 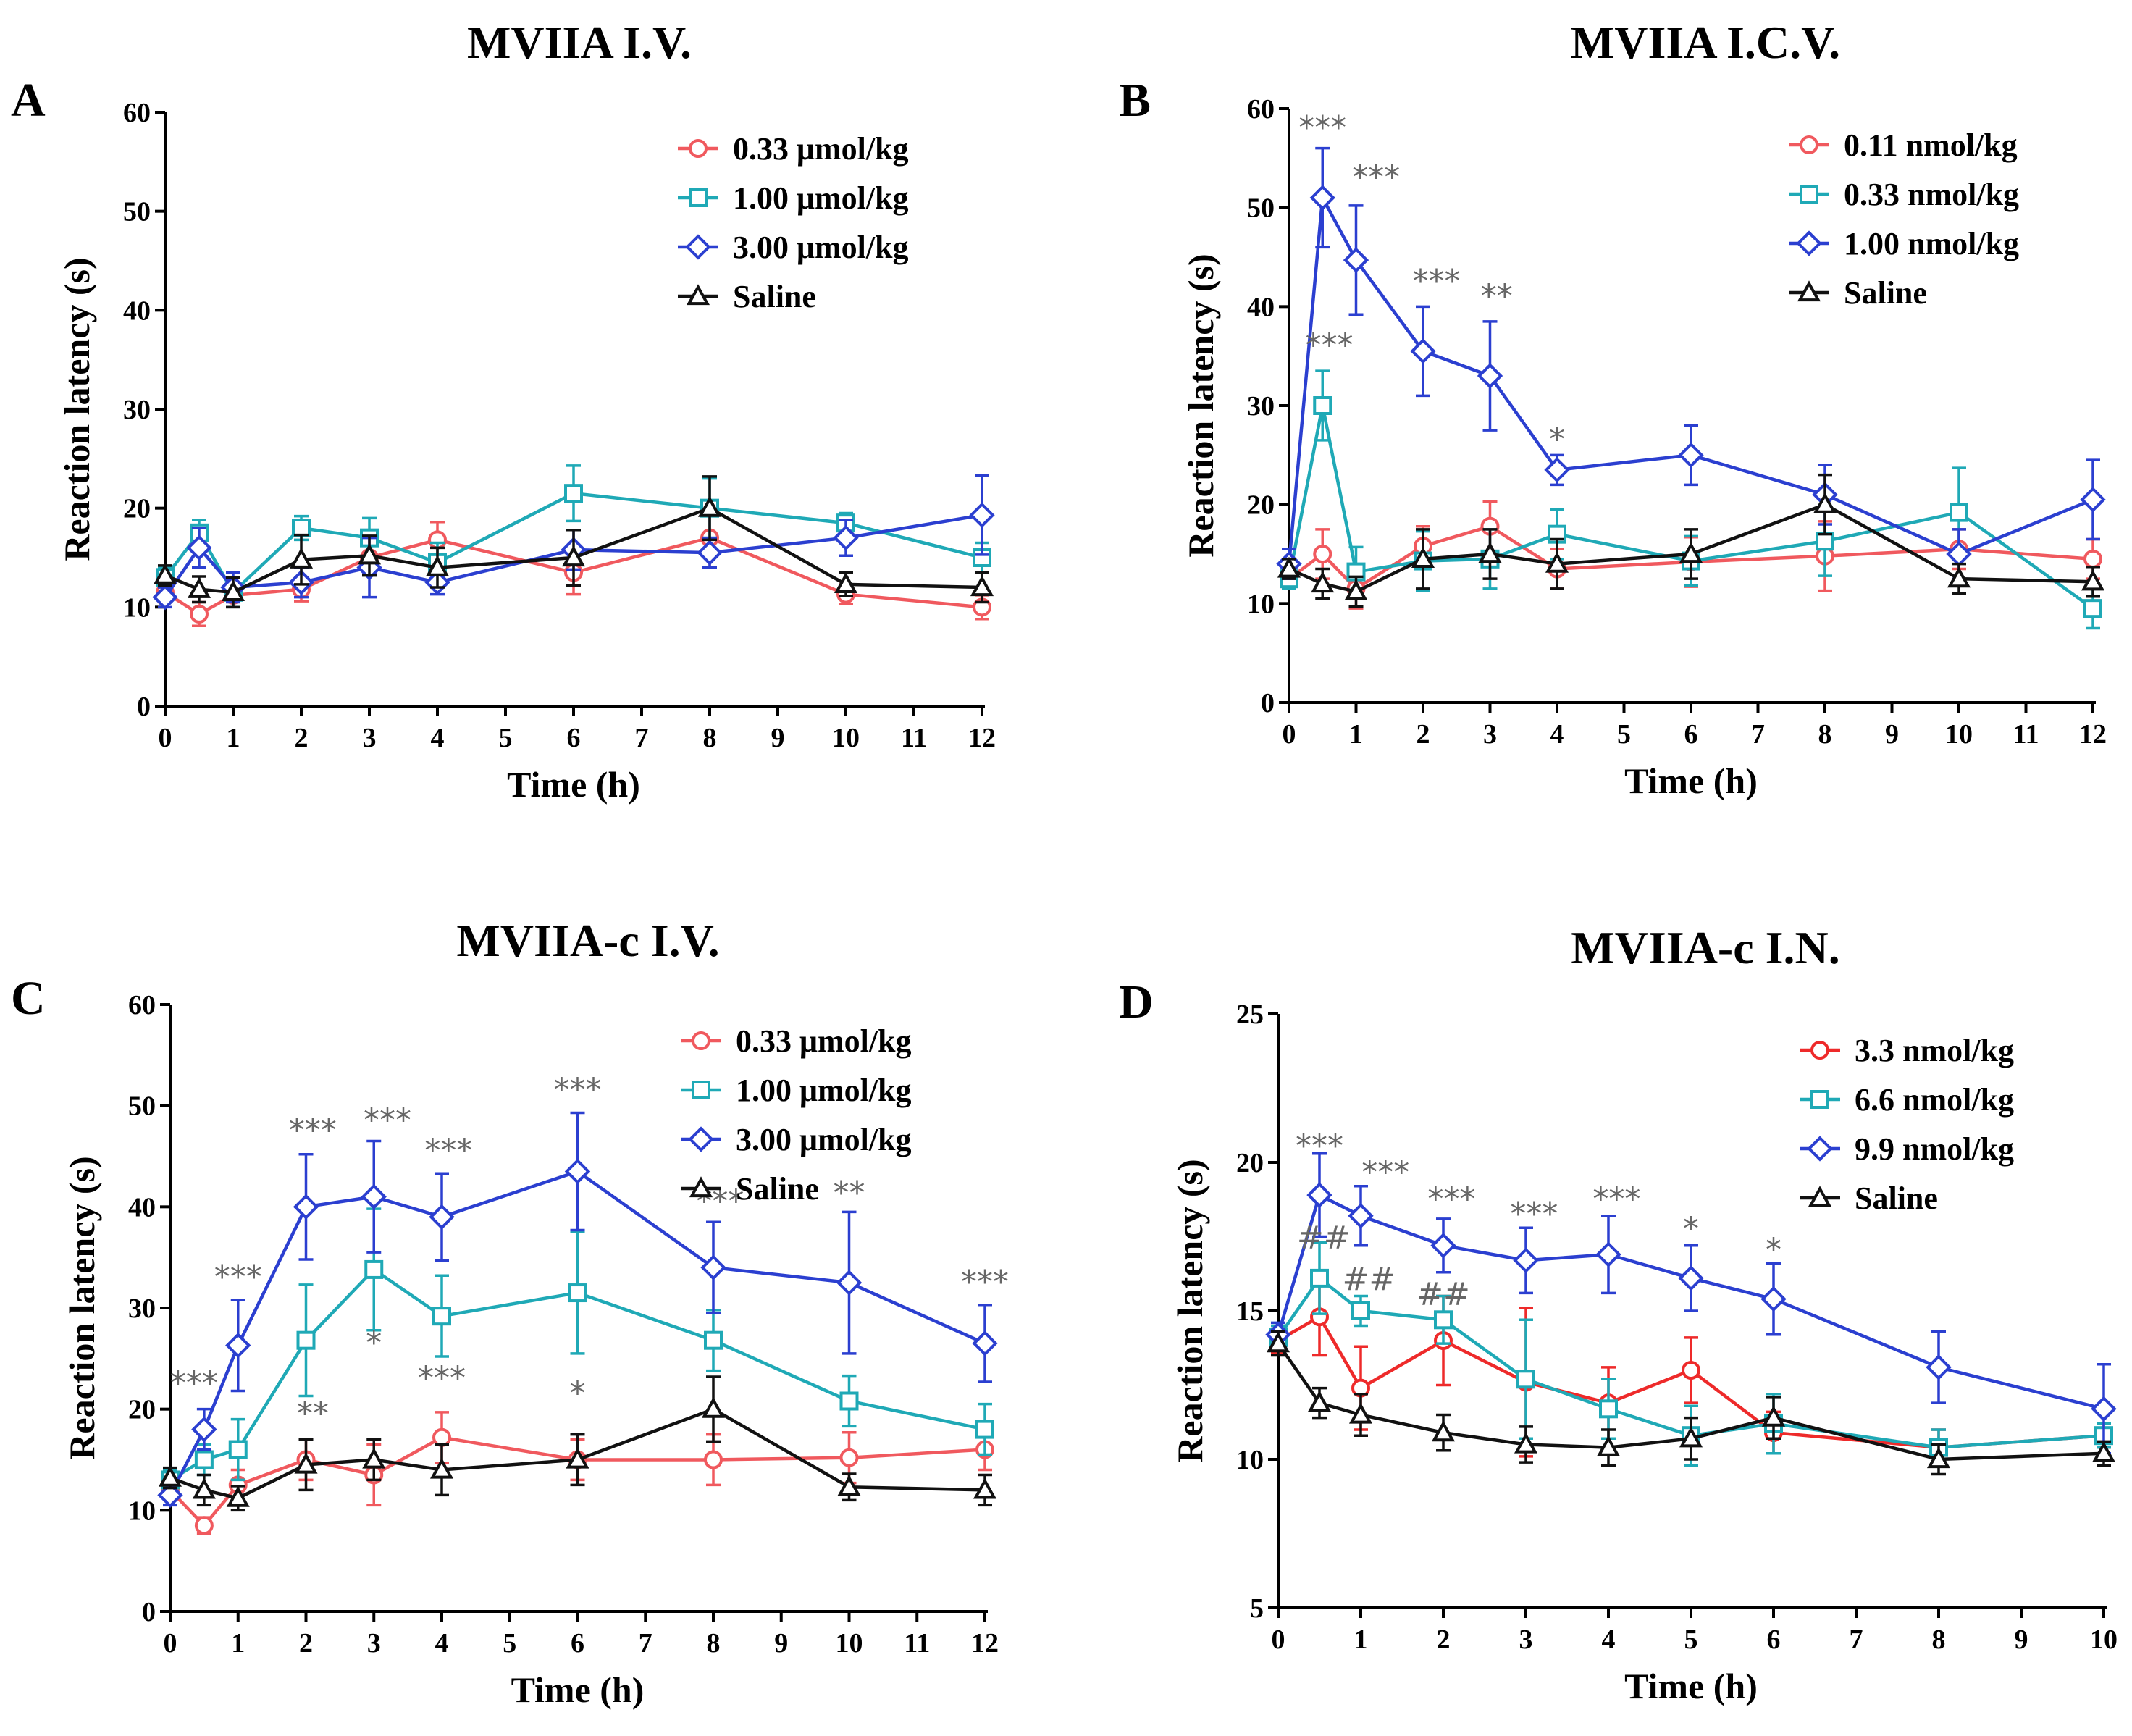 What do you see at coordinates (1200, 405) in the screenshot?
I see `y-axis-label: Reaction latency (s)` at bounding box center [1200, 405].